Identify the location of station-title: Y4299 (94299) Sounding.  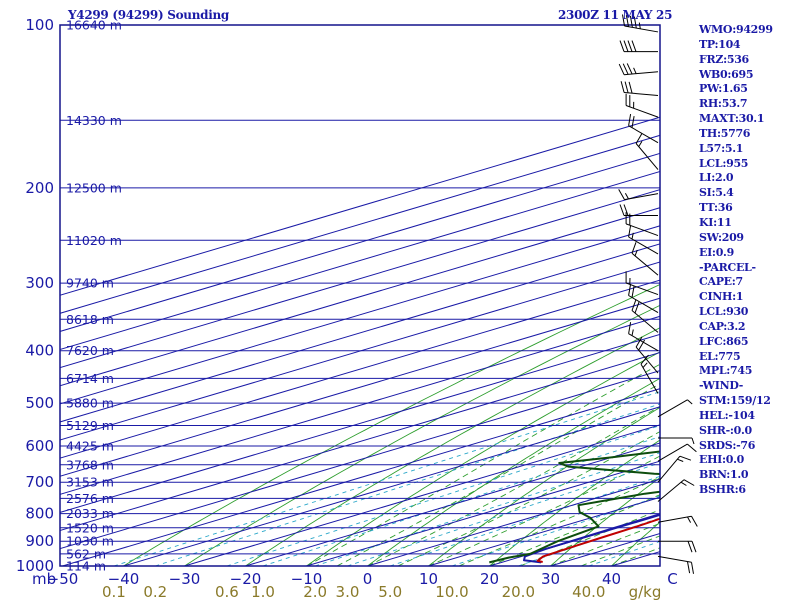
(149, 15).